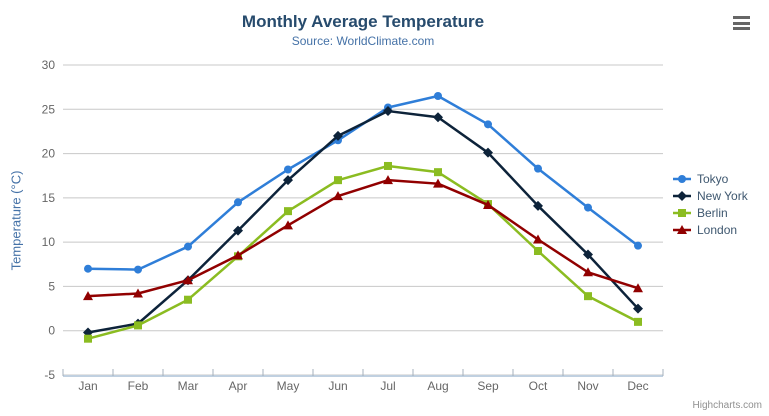 This screenshot has height=416, width=769. I want to click on x-tick-label: May, so click(288, 386).